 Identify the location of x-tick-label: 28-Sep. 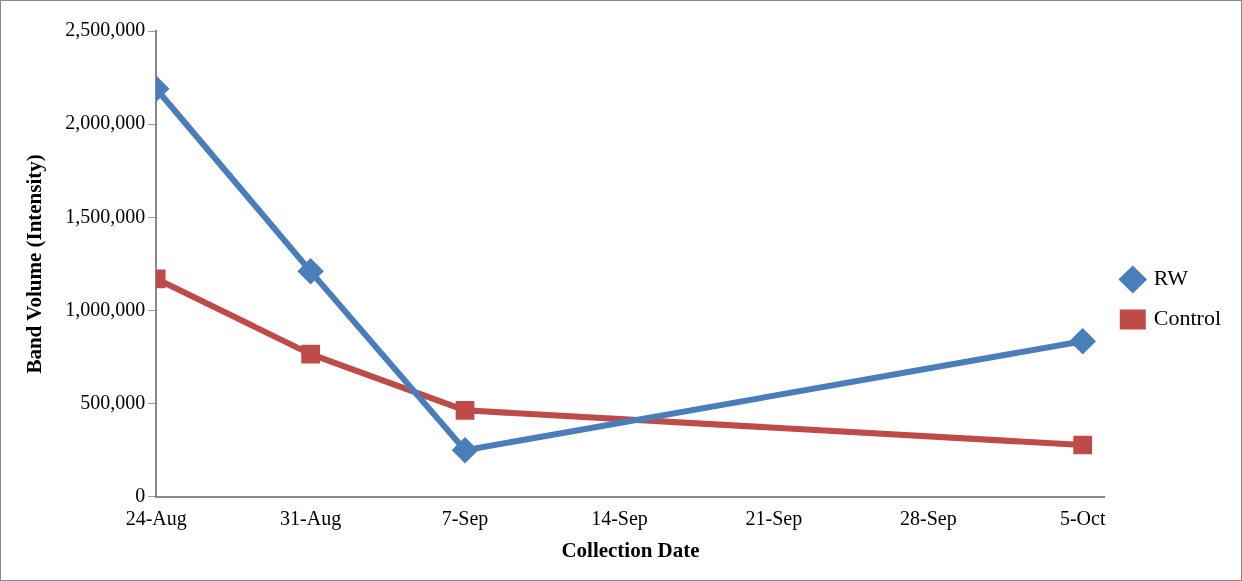
(928, 519).